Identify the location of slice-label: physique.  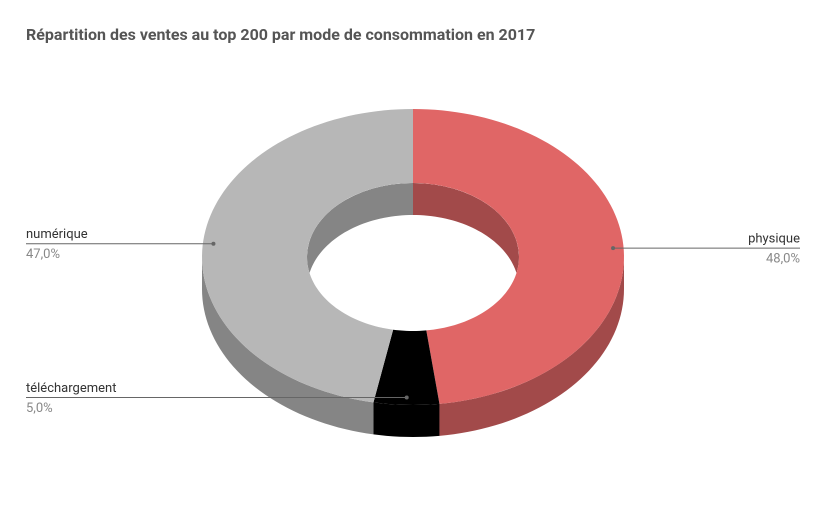
(774, 239).